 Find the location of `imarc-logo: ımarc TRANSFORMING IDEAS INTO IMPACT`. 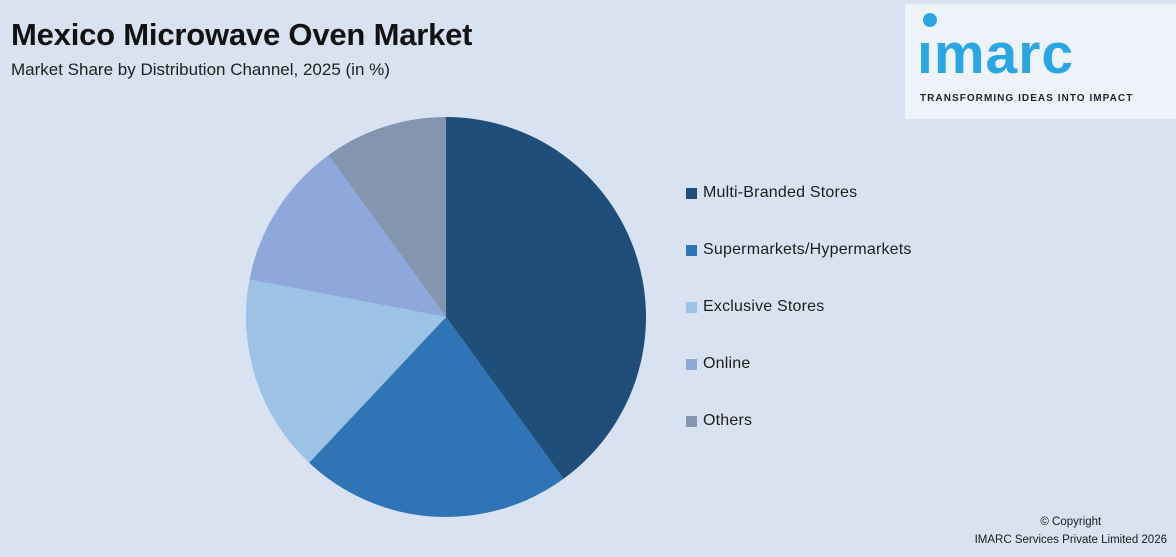

imarc-logo: ımarc TRANSFORMING IDEAS INTO IMPACT is located at coordinates (1040, 61).